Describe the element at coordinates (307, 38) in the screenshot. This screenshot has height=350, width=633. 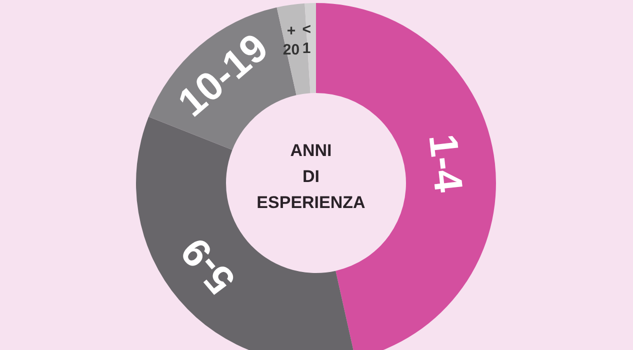
I see `slice-label: < 1` at that location.